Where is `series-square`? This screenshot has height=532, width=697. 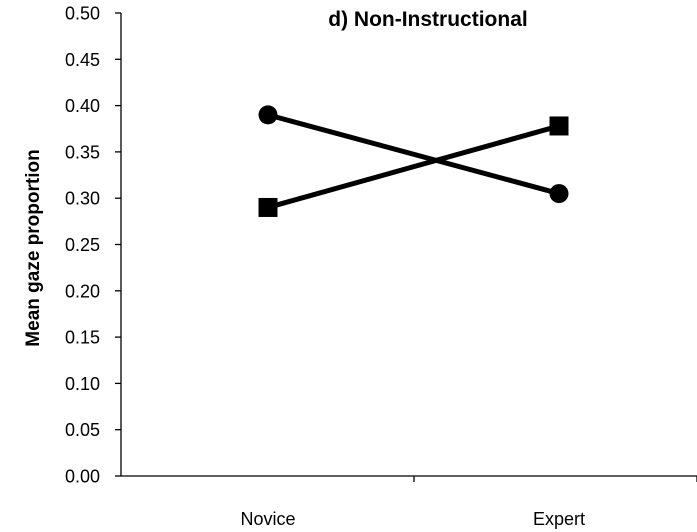
series-square is located at coordinates (413, 166).